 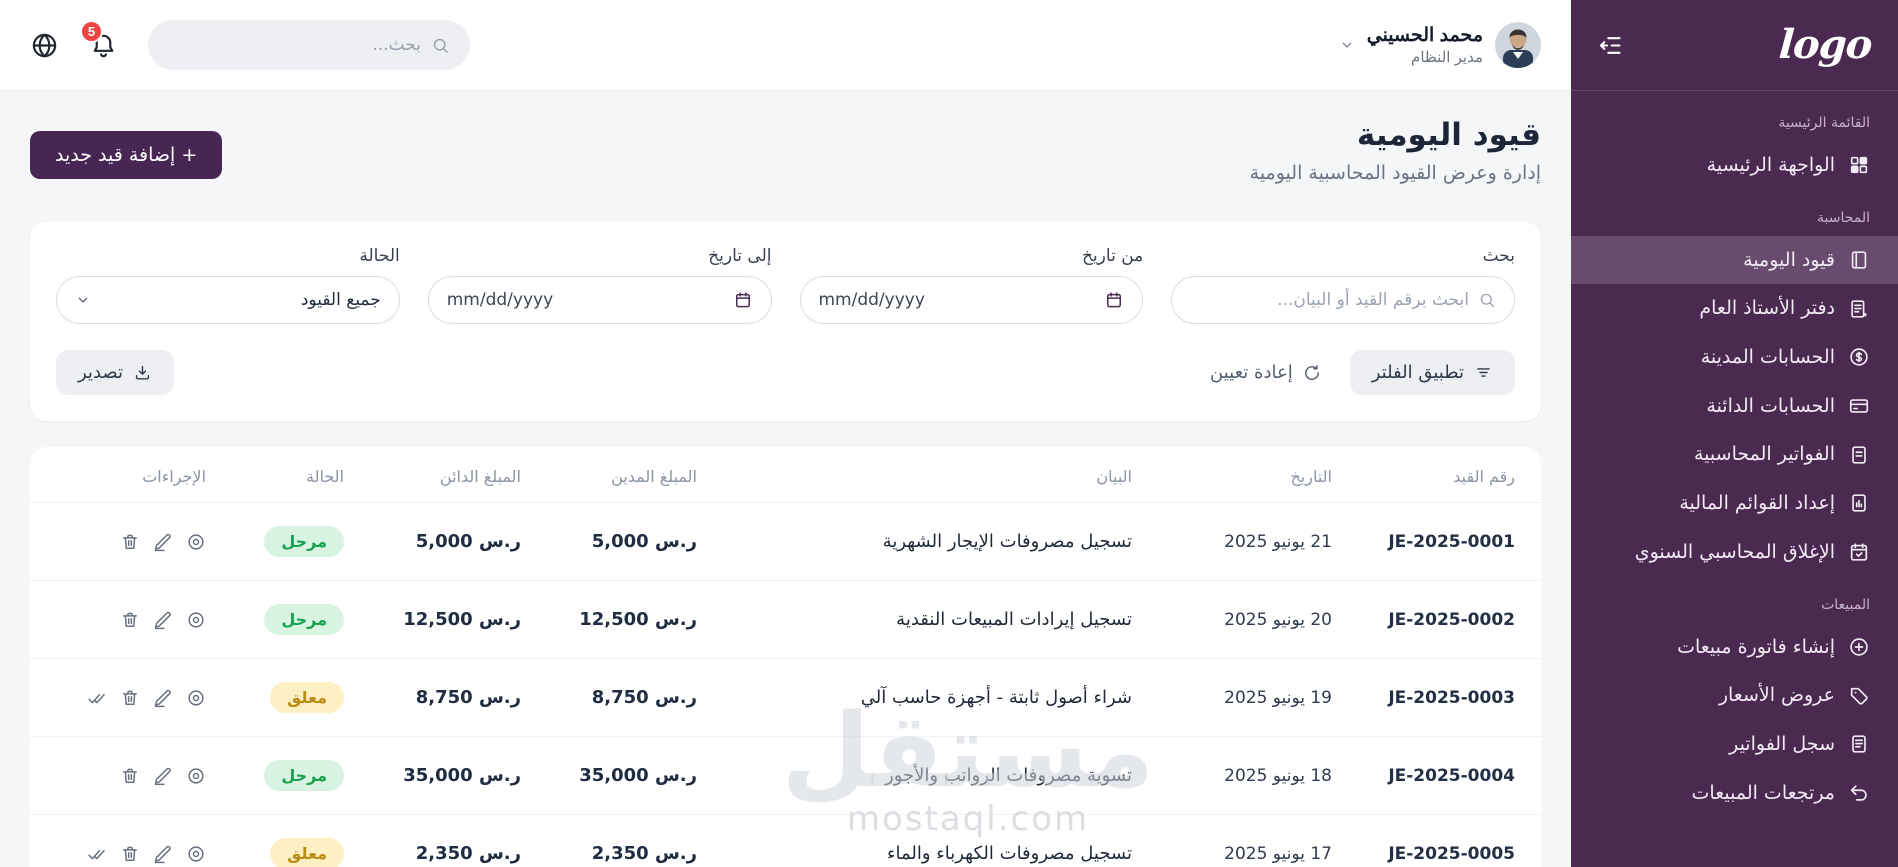 What do you see at coordinates (1859, 552) in the screenshot?
I see `calendar-check-icon` at bounding box center [1859, 552].